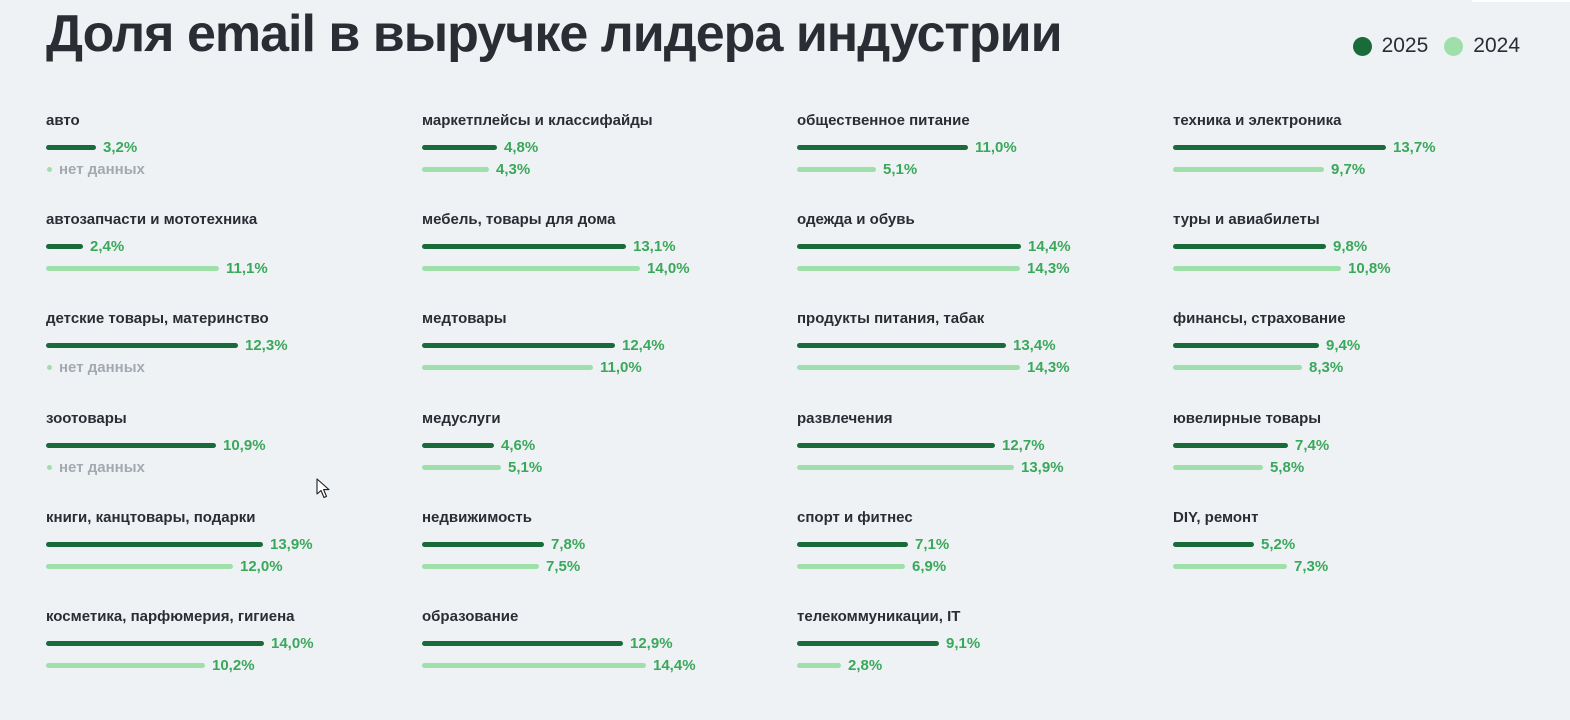 This screenshot has height=720, width=1570. I want to click on category-label: туры и авиабилеты, so click(1246, 219).